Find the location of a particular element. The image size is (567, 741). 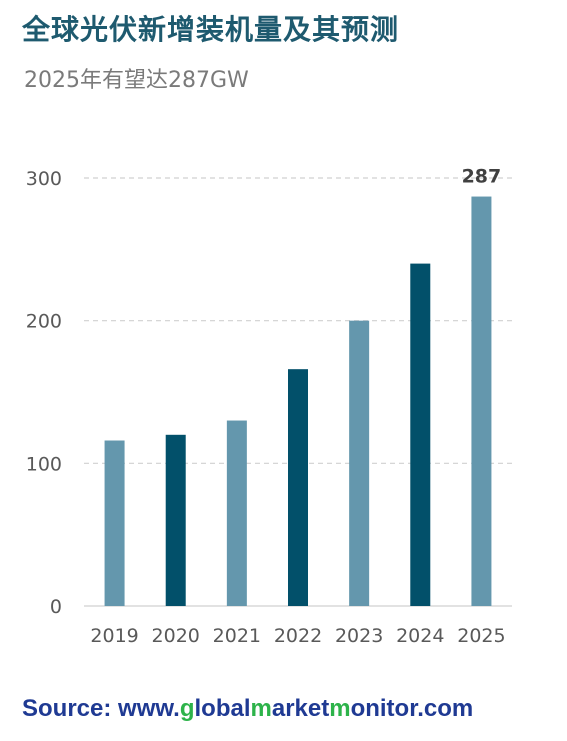

y-tick-label: 0 is located at coordinates (56, 607).